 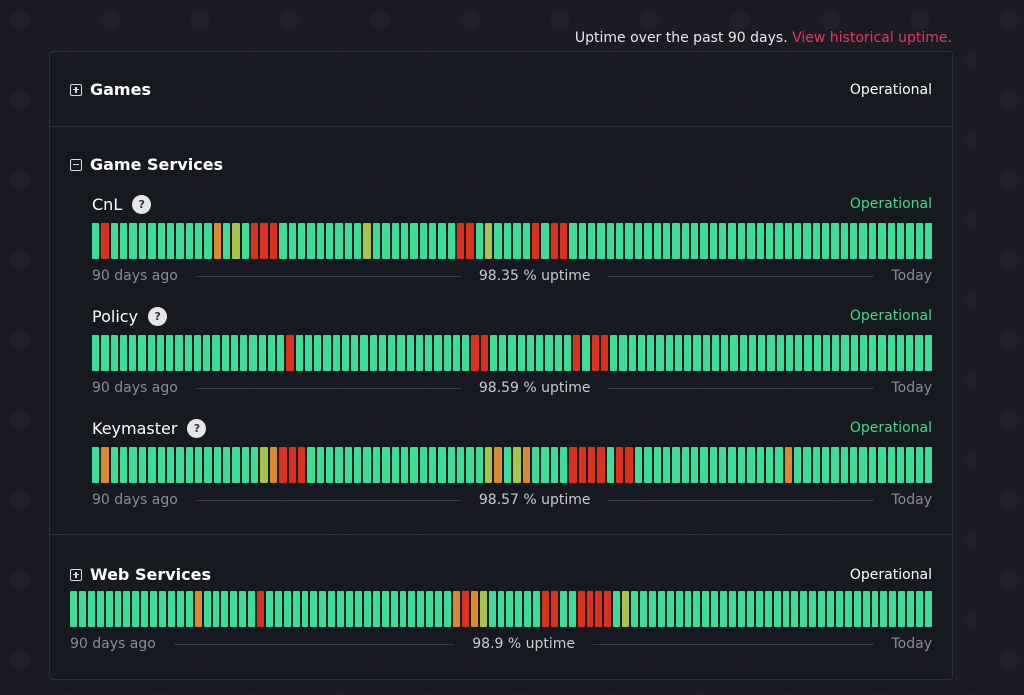 What do you see at coordinates (76, 89) in the screenshot?
I see `expand-icon` at bounding box center [76, 89].